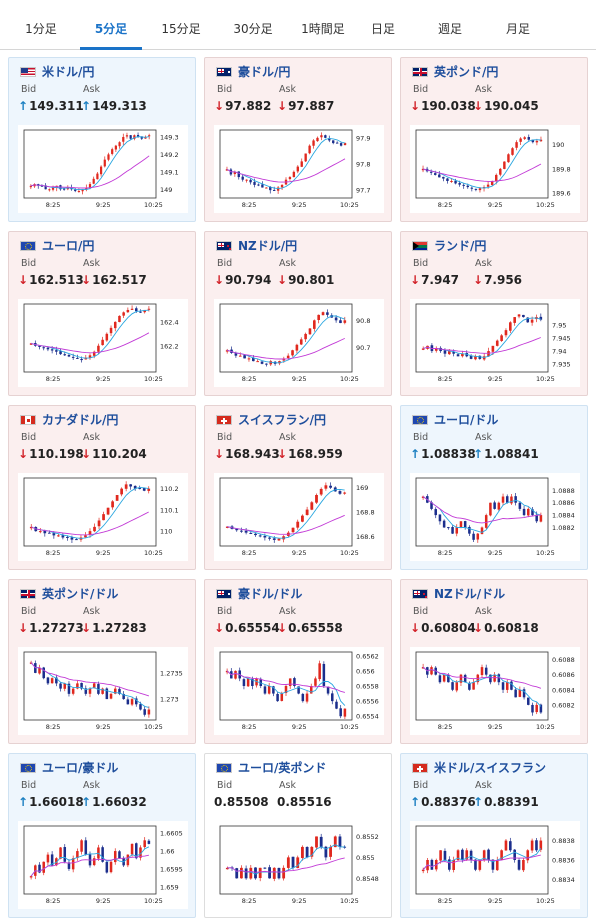  I want to click on tab-monthly: 月足, so click(517, 29).